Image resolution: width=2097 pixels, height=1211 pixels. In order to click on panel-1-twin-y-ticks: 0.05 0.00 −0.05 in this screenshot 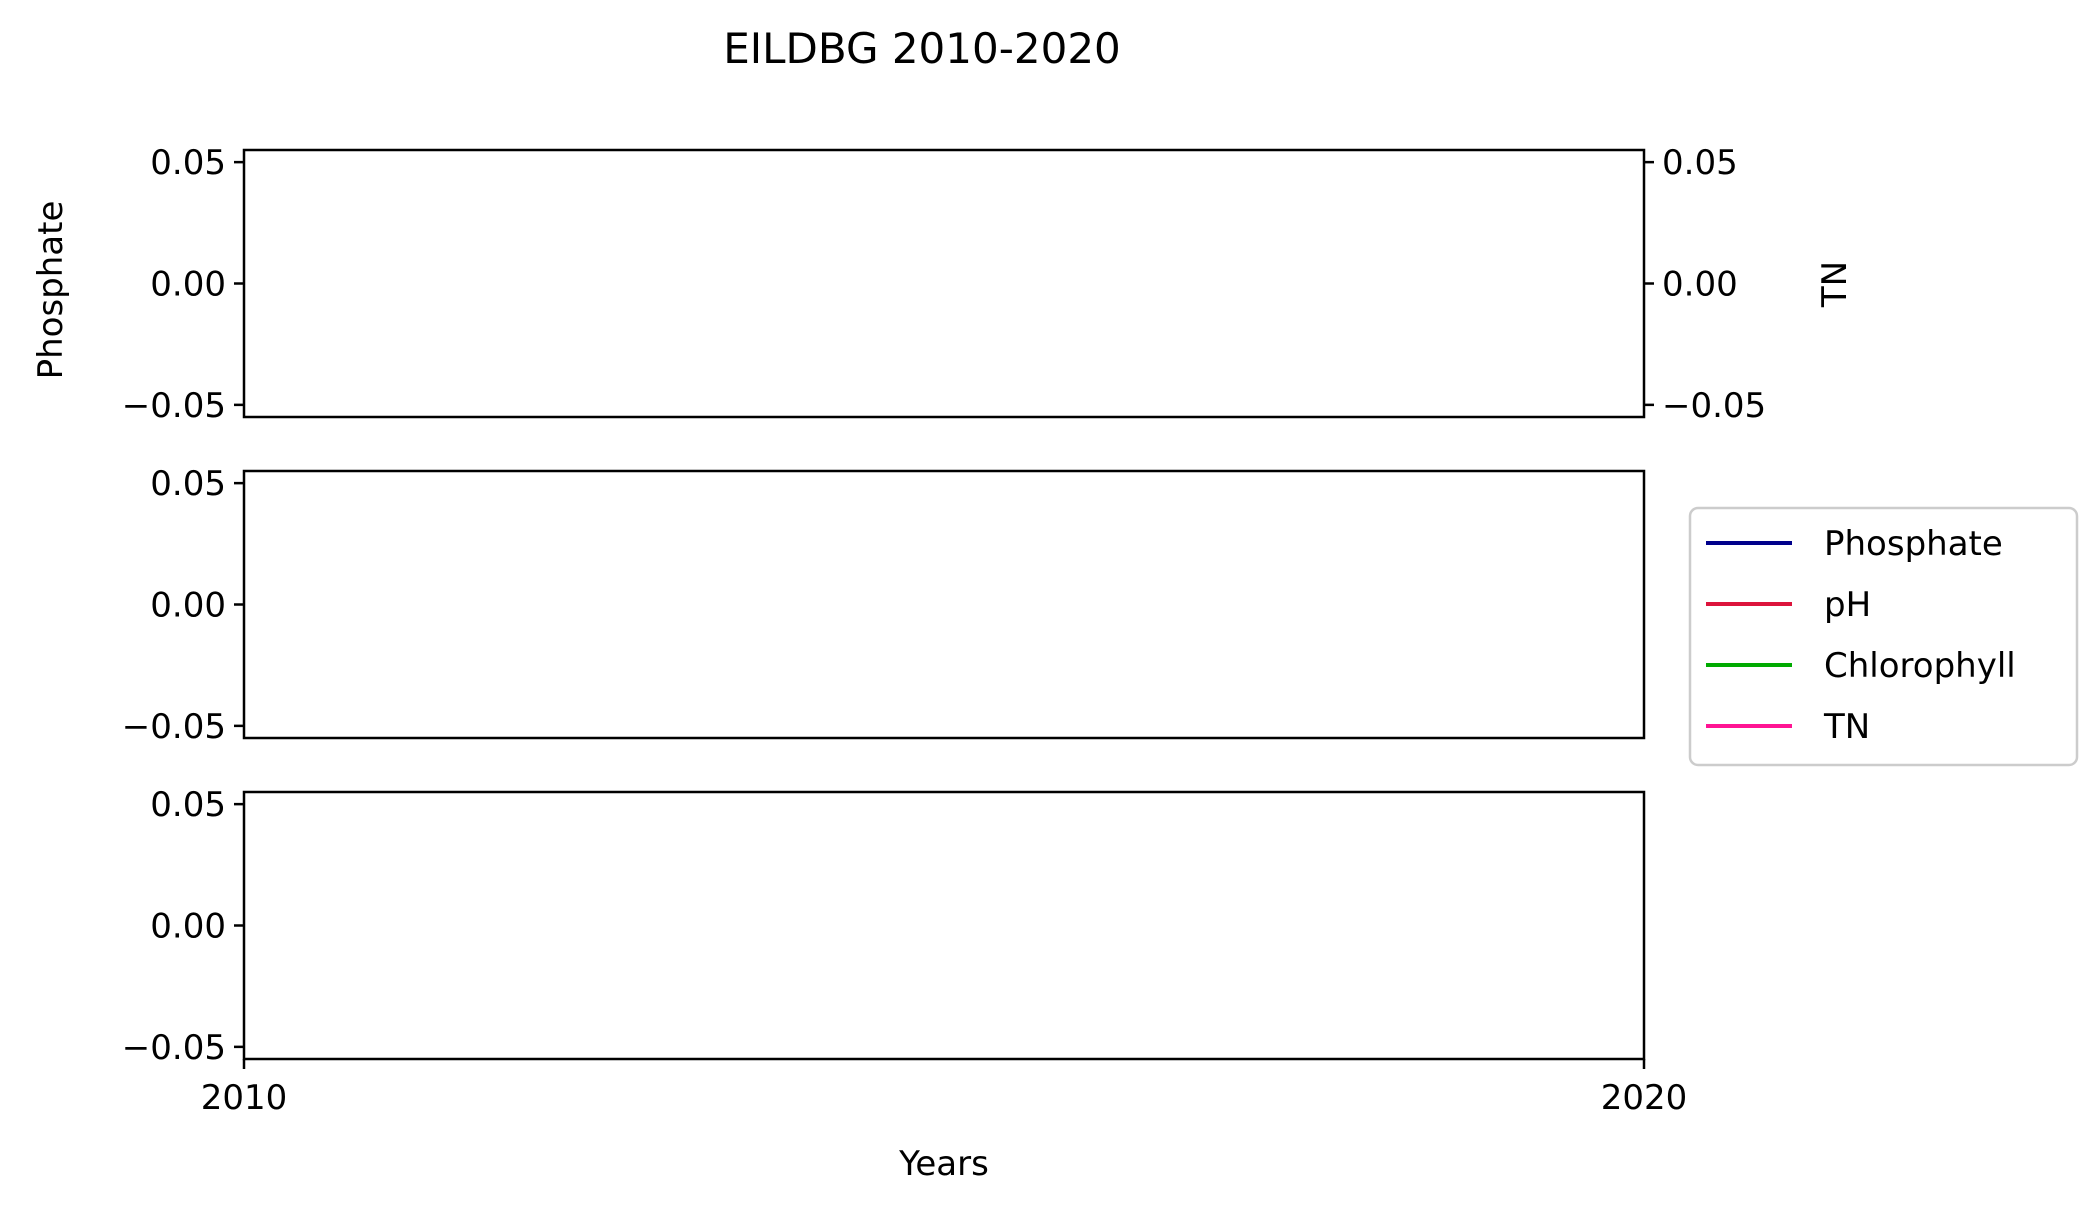, I will do `click(1705, 284)`.